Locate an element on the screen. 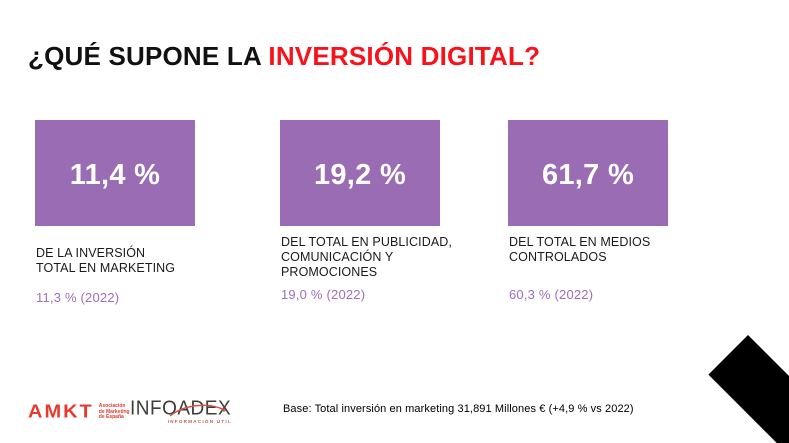 The image size is (789, 443). stat-caption: DE LA INVERSIÓN TOTAL EN MARKETING is located at coordinates (106, 260).